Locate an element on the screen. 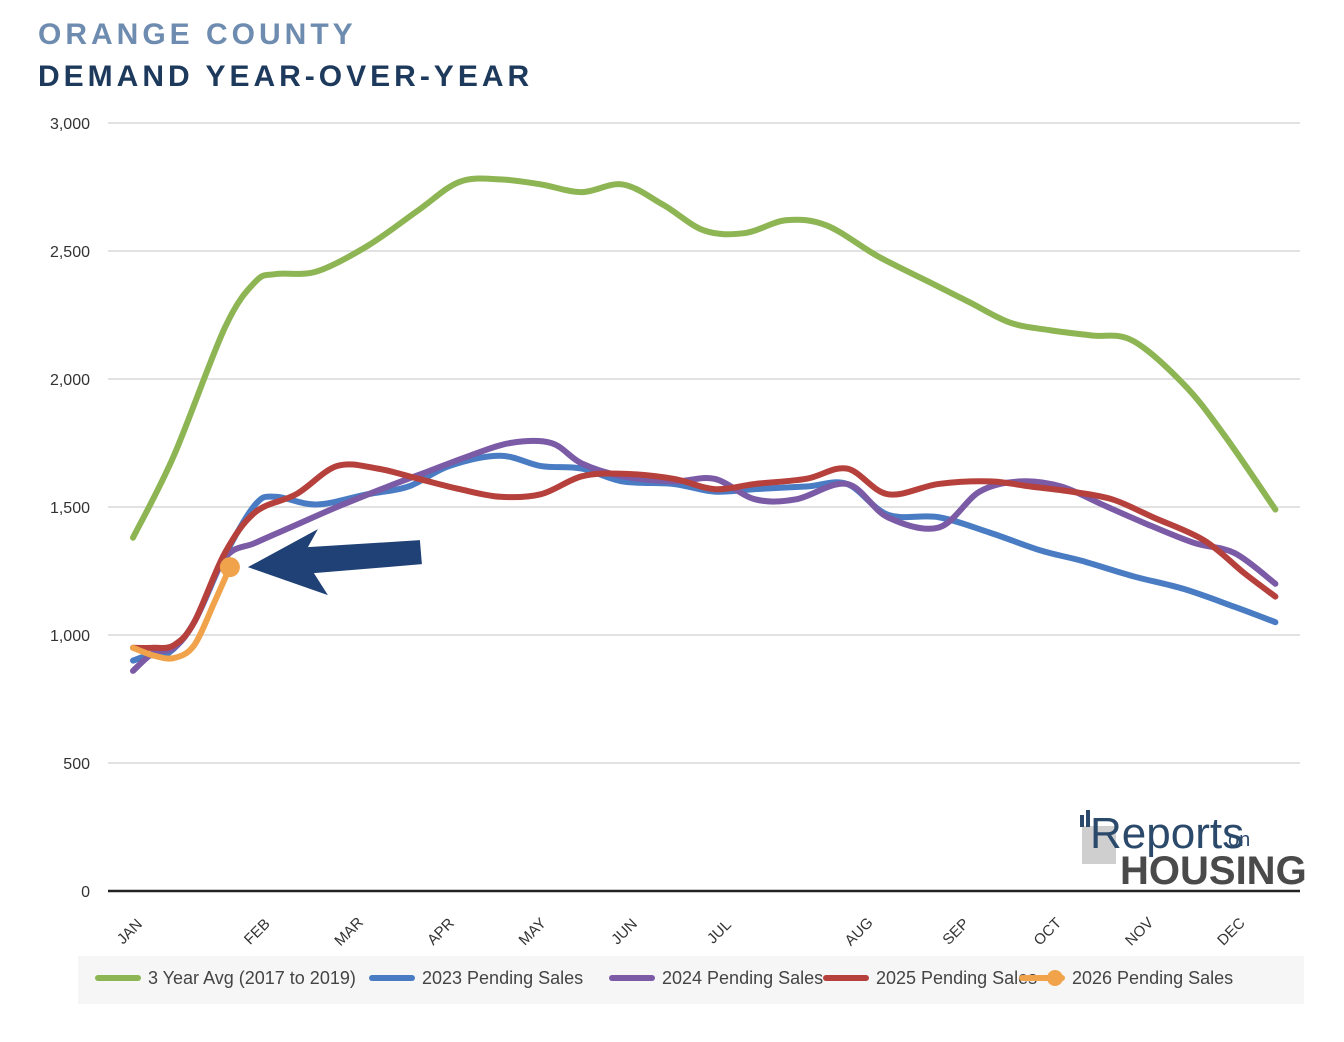 The width and height of the screenshot is (1344, 1042). legend-swatch-marker is located at coordinates (1055, 978).